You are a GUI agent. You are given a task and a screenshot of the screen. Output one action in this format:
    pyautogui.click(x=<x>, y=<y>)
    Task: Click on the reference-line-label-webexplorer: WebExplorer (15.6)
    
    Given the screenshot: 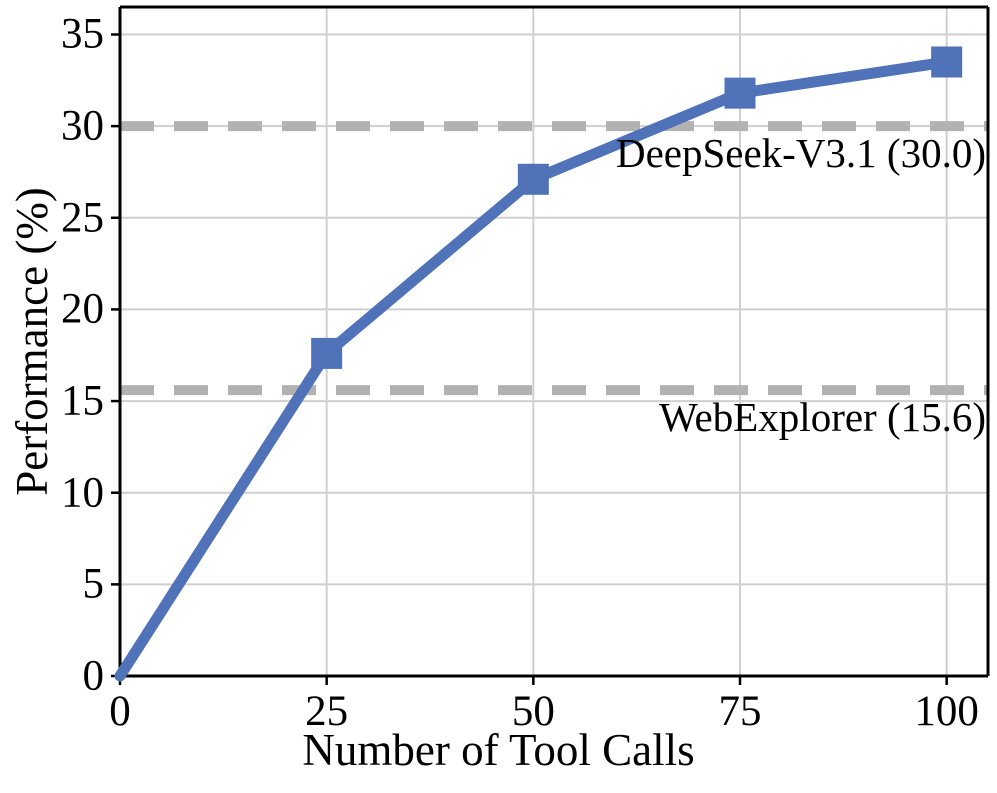 What is the action you would take?
    pyautogui.click(x=822, y=416)
    